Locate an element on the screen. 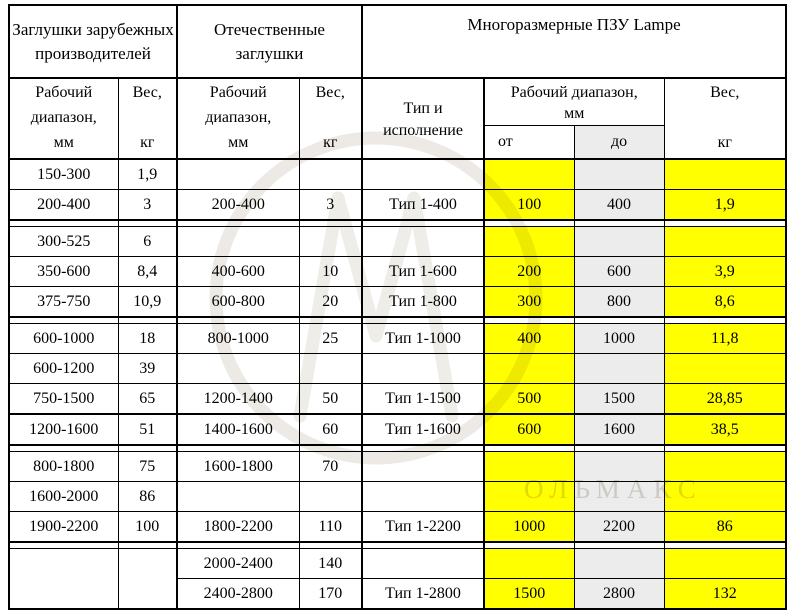 The image size is (793, 611). cell-type-execution: Тип 1-1000 is located at coordinates (423, 338).